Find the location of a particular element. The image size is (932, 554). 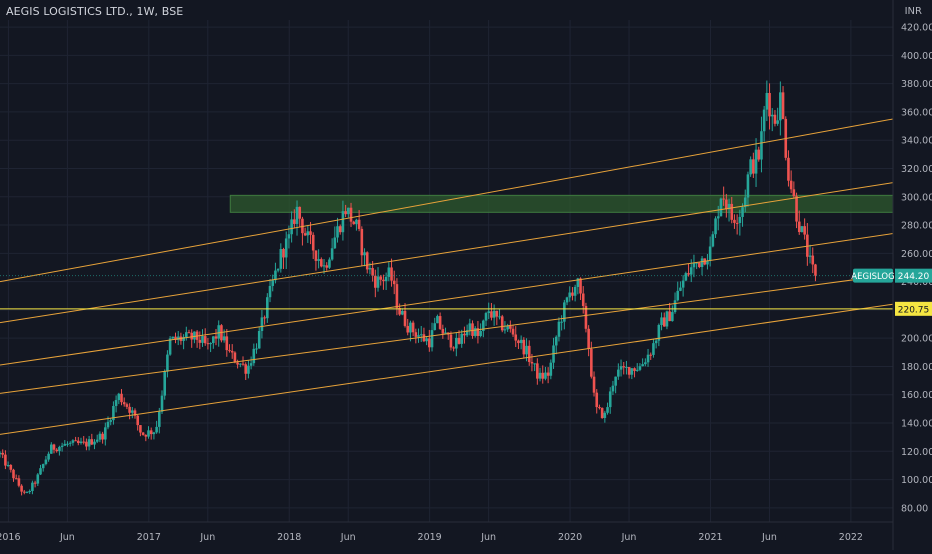

x-tick-label: 2021 is located at coordinates (710, 537).